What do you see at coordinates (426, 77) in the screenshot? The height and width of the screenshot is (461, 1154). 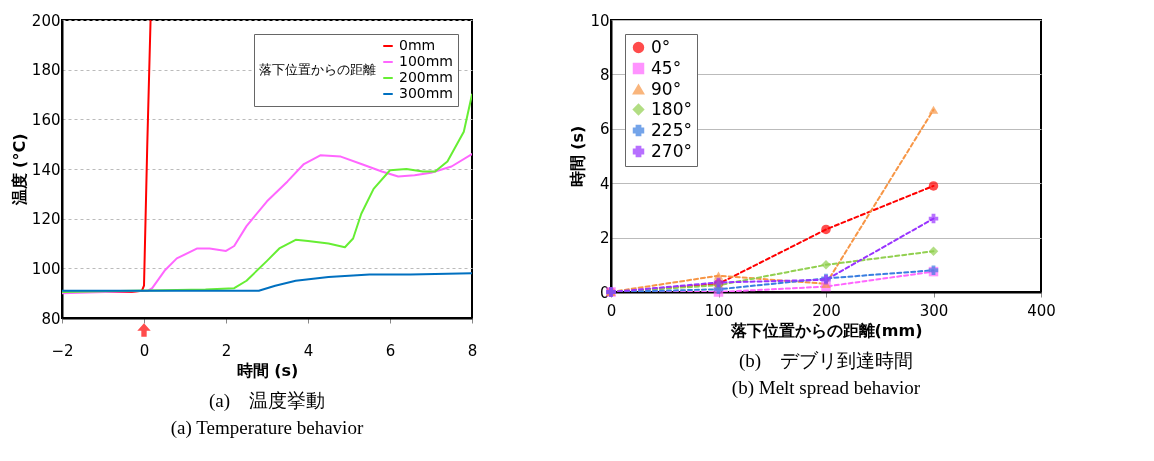 I see `legend-label: 200mm` at bounding box center [426, 77].